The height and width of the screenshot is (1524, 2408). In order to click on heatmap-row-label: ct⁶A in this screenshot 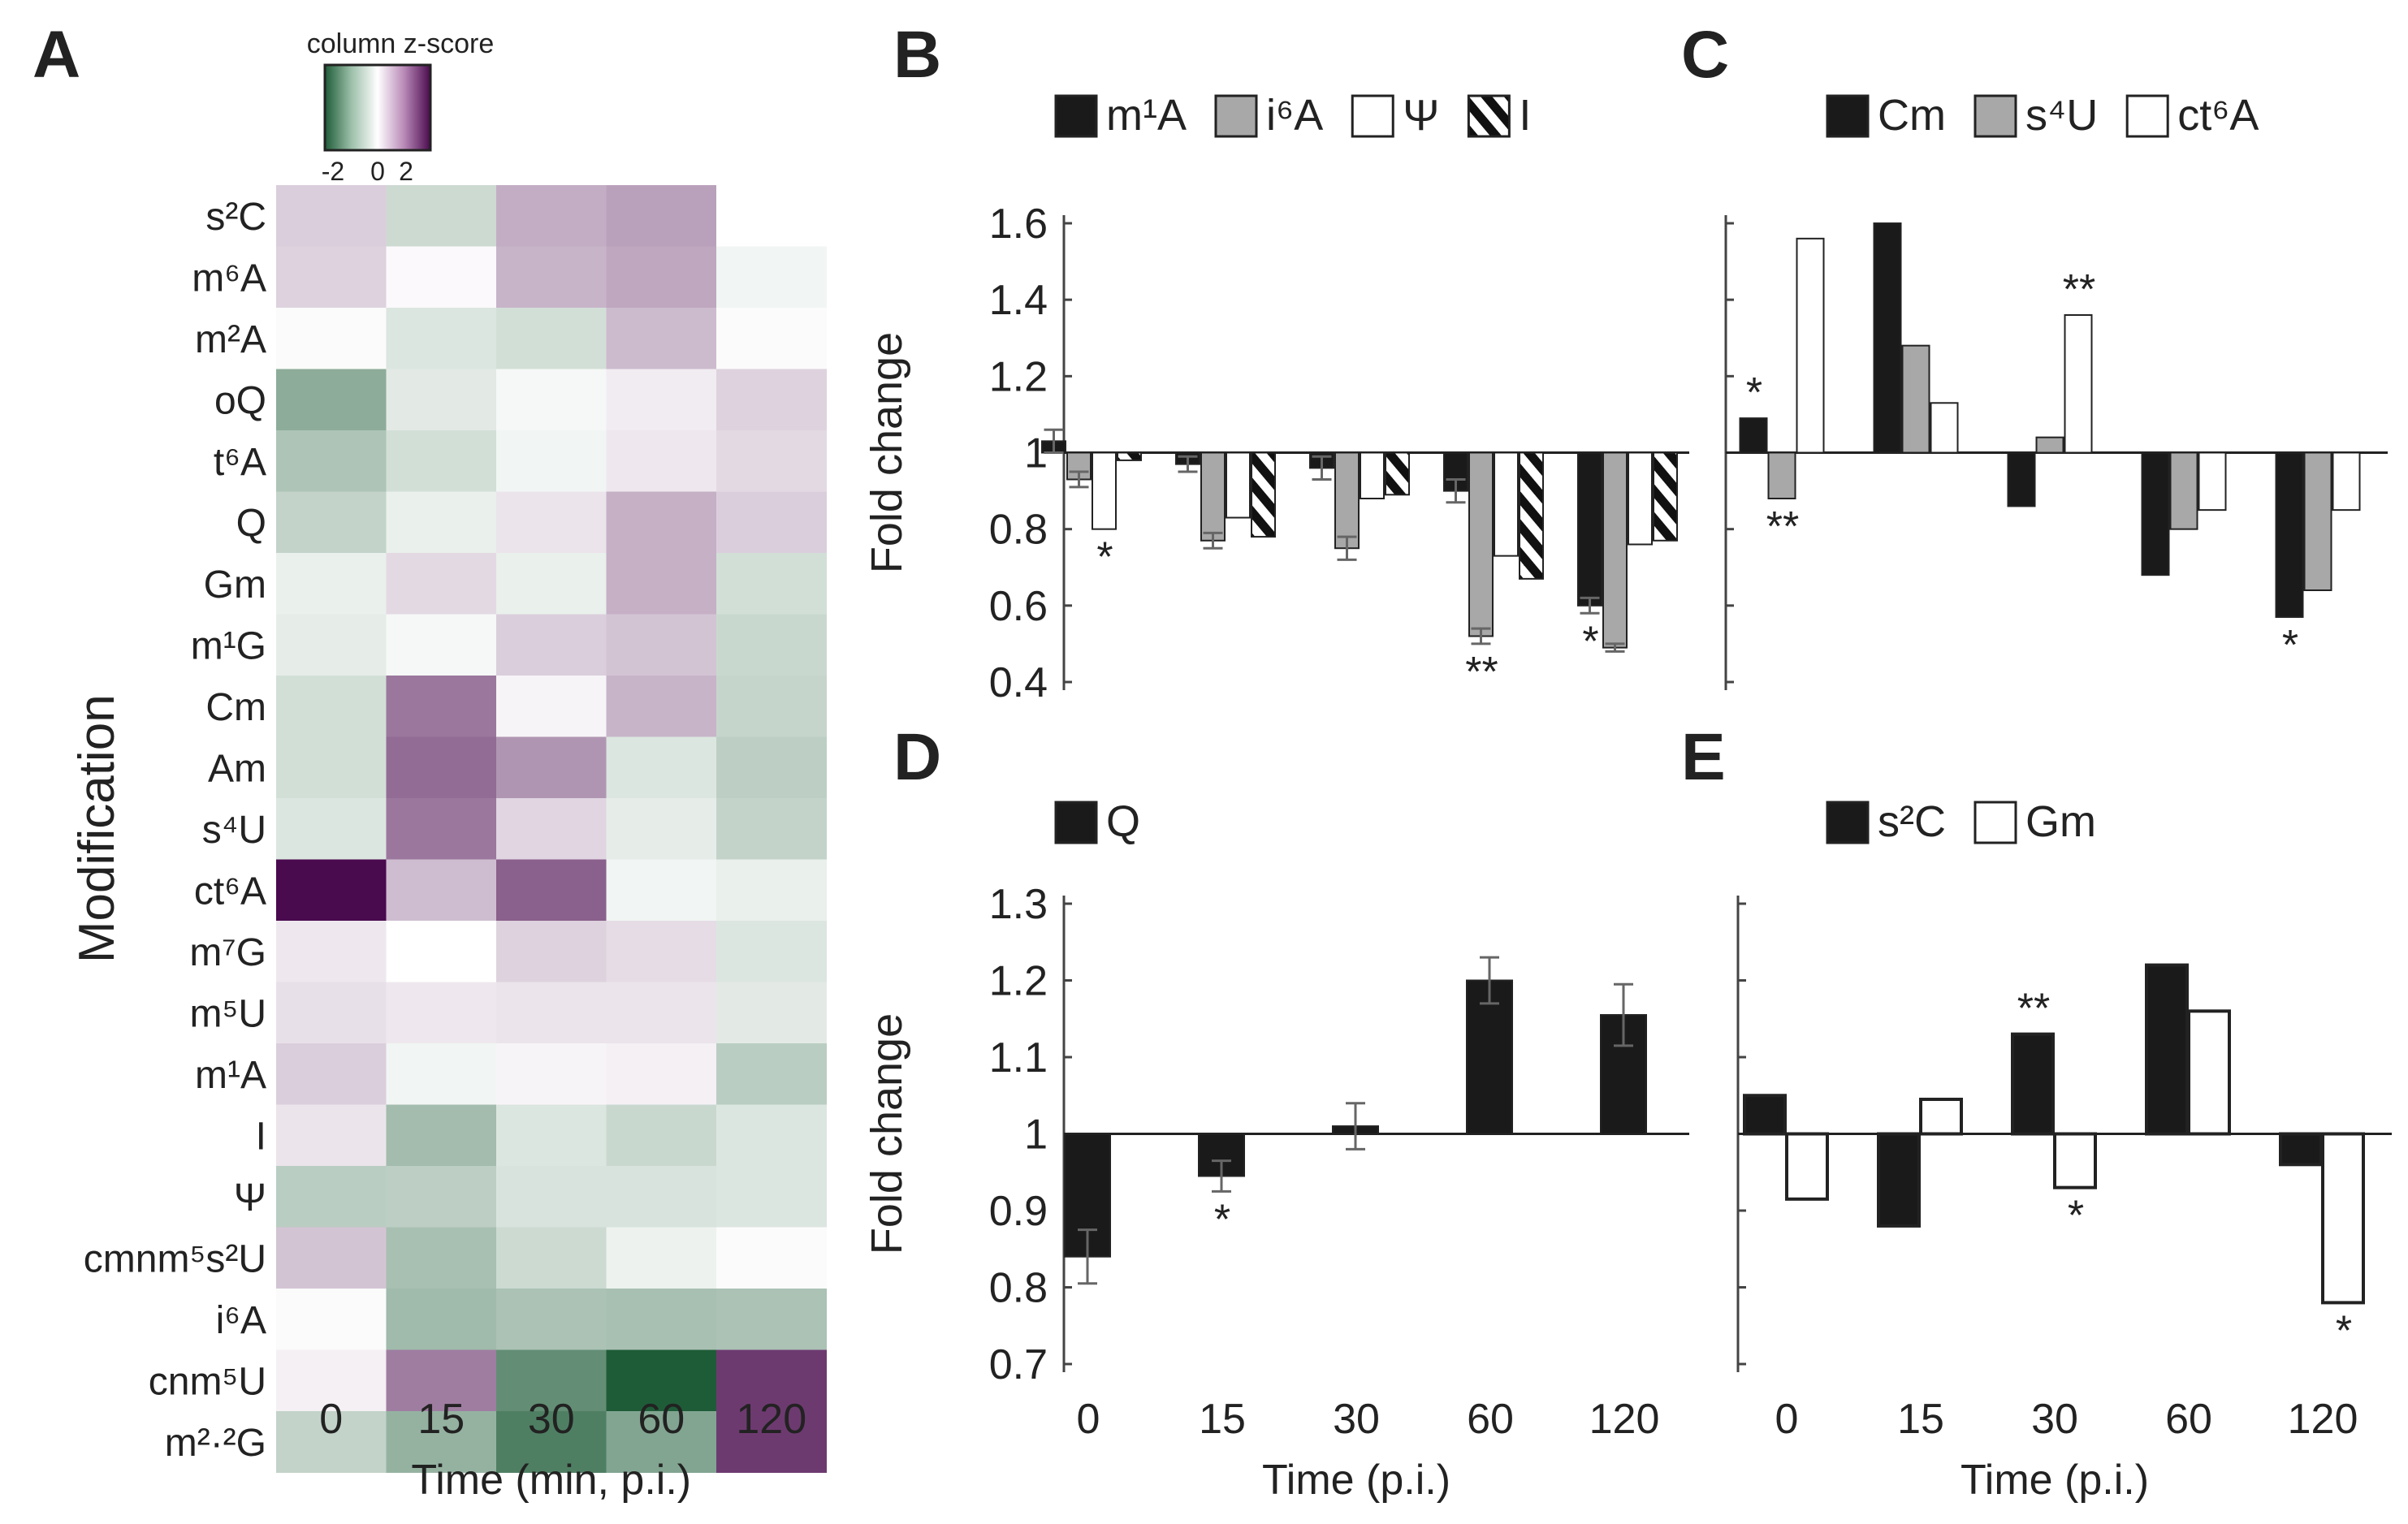, I will do `click(230, 891)`.